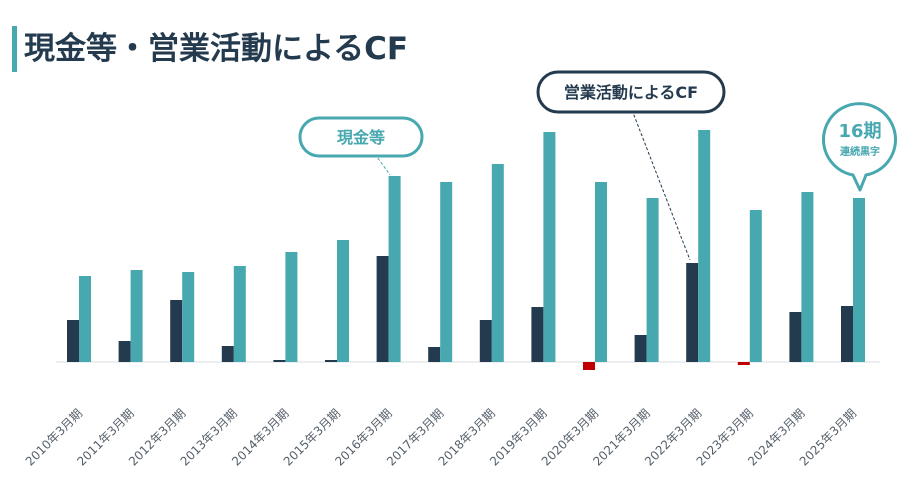 The image size is (912, 482). I want to click on operating-cf-callout-box, so click(631, 92).